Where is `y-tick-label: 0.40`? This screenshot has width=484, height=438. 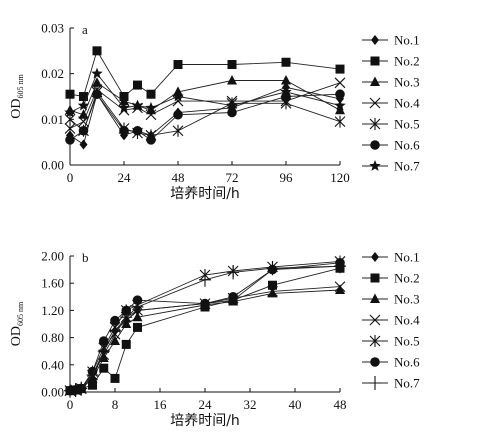 y-tick-label: 0.40 is located at coordinates (52, 364).